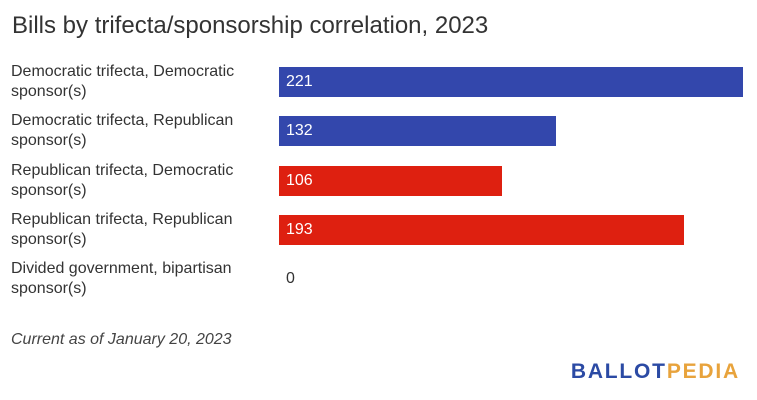  I want to click on bar-value-label: 0, so click(290, 279).